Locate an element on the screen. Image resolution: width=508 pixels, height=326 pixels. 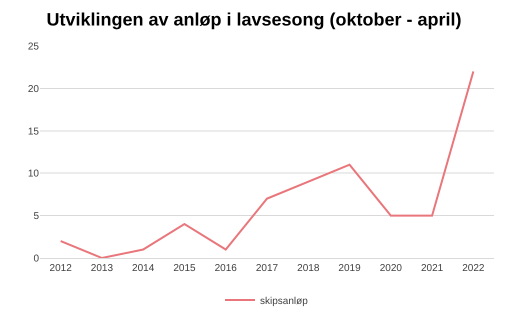
x-tick-label: 2013 is located at coordinates (102, 268).